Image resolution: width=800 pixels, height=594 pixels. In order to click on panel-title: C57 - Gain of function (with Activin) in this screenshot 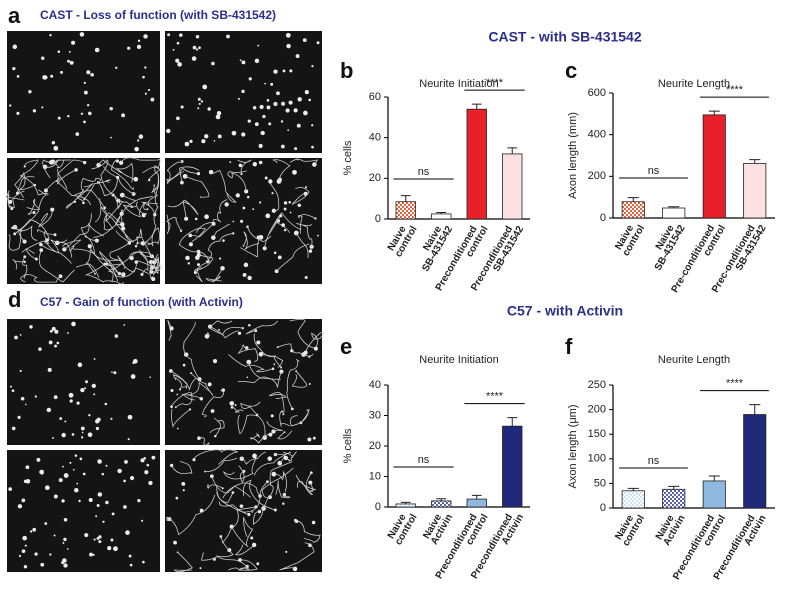, I will do `click(141, 302)`.